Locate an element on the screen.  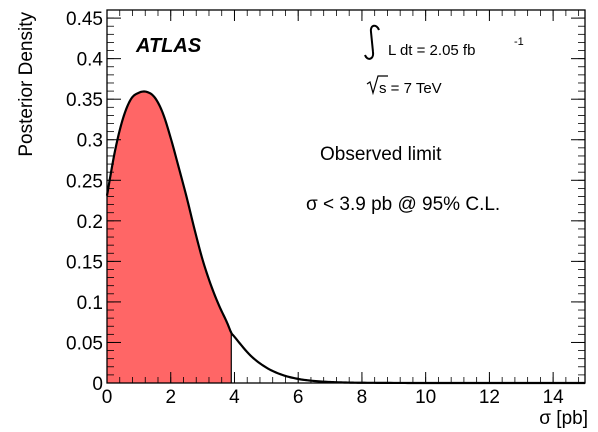
limit-title: Observed limit is located at coordinates (381, 154).